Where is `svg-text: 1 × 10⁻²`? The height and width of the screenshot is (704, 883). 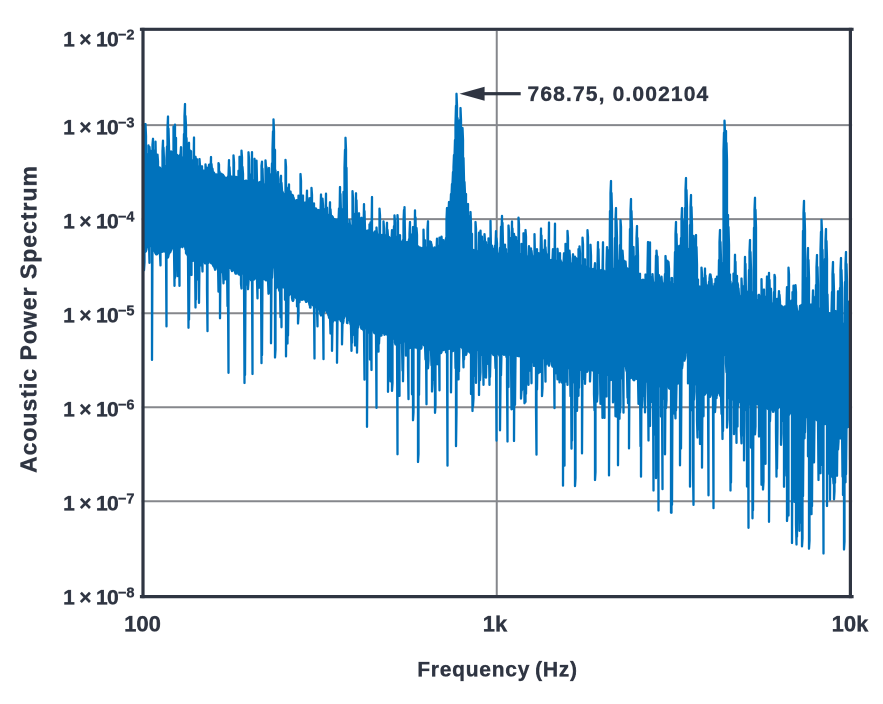
svg-text: 1 × 10⁻² is located at coordinates (98, 40).